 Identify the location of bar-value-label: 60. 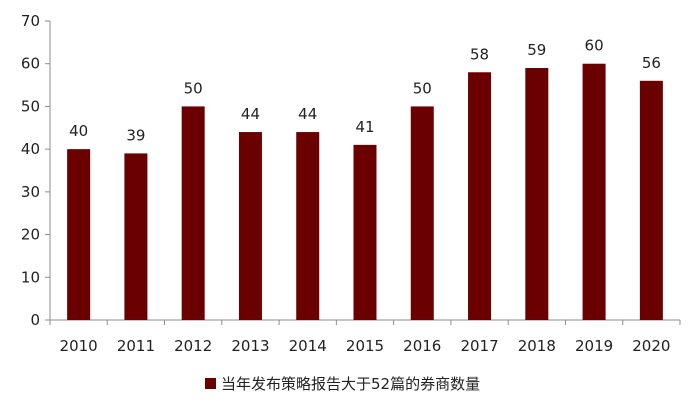
(594, 46).